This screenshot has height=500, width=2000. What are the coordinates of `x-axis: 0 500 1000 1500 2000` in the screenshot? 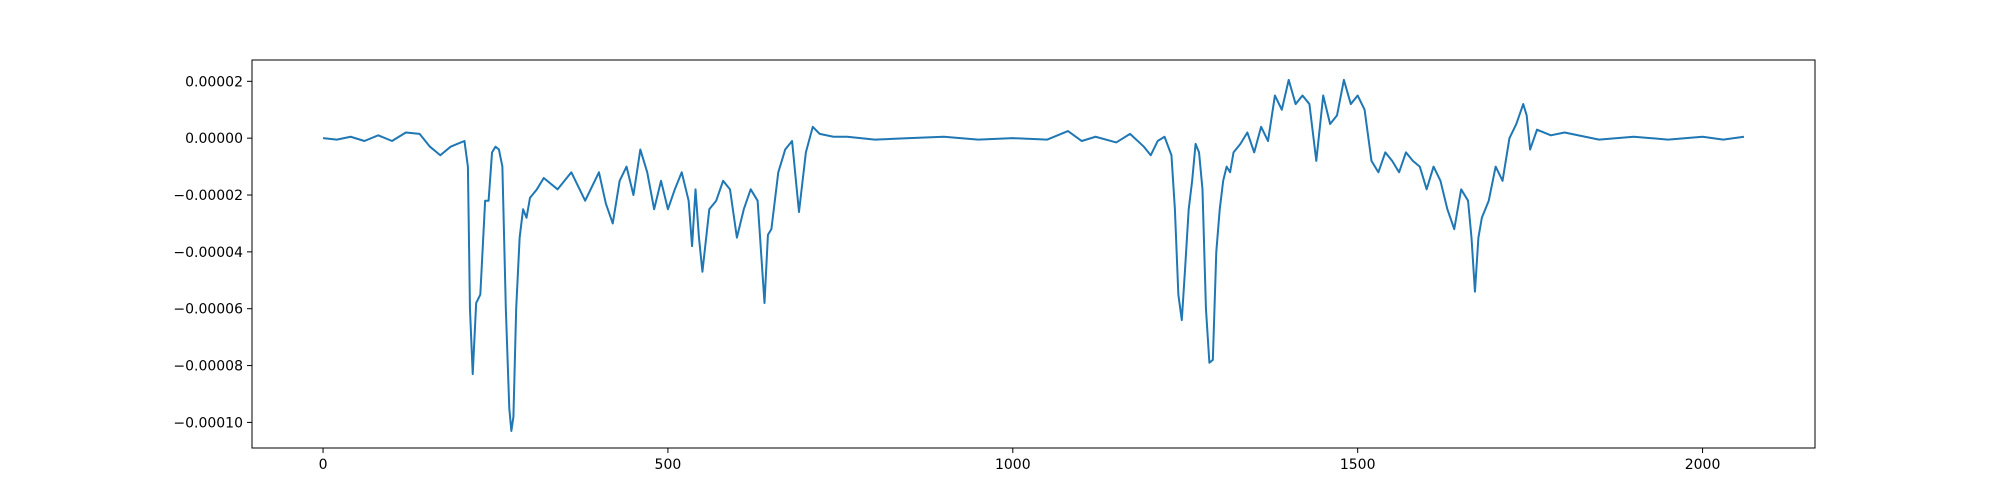 It's located at (1020, 460).